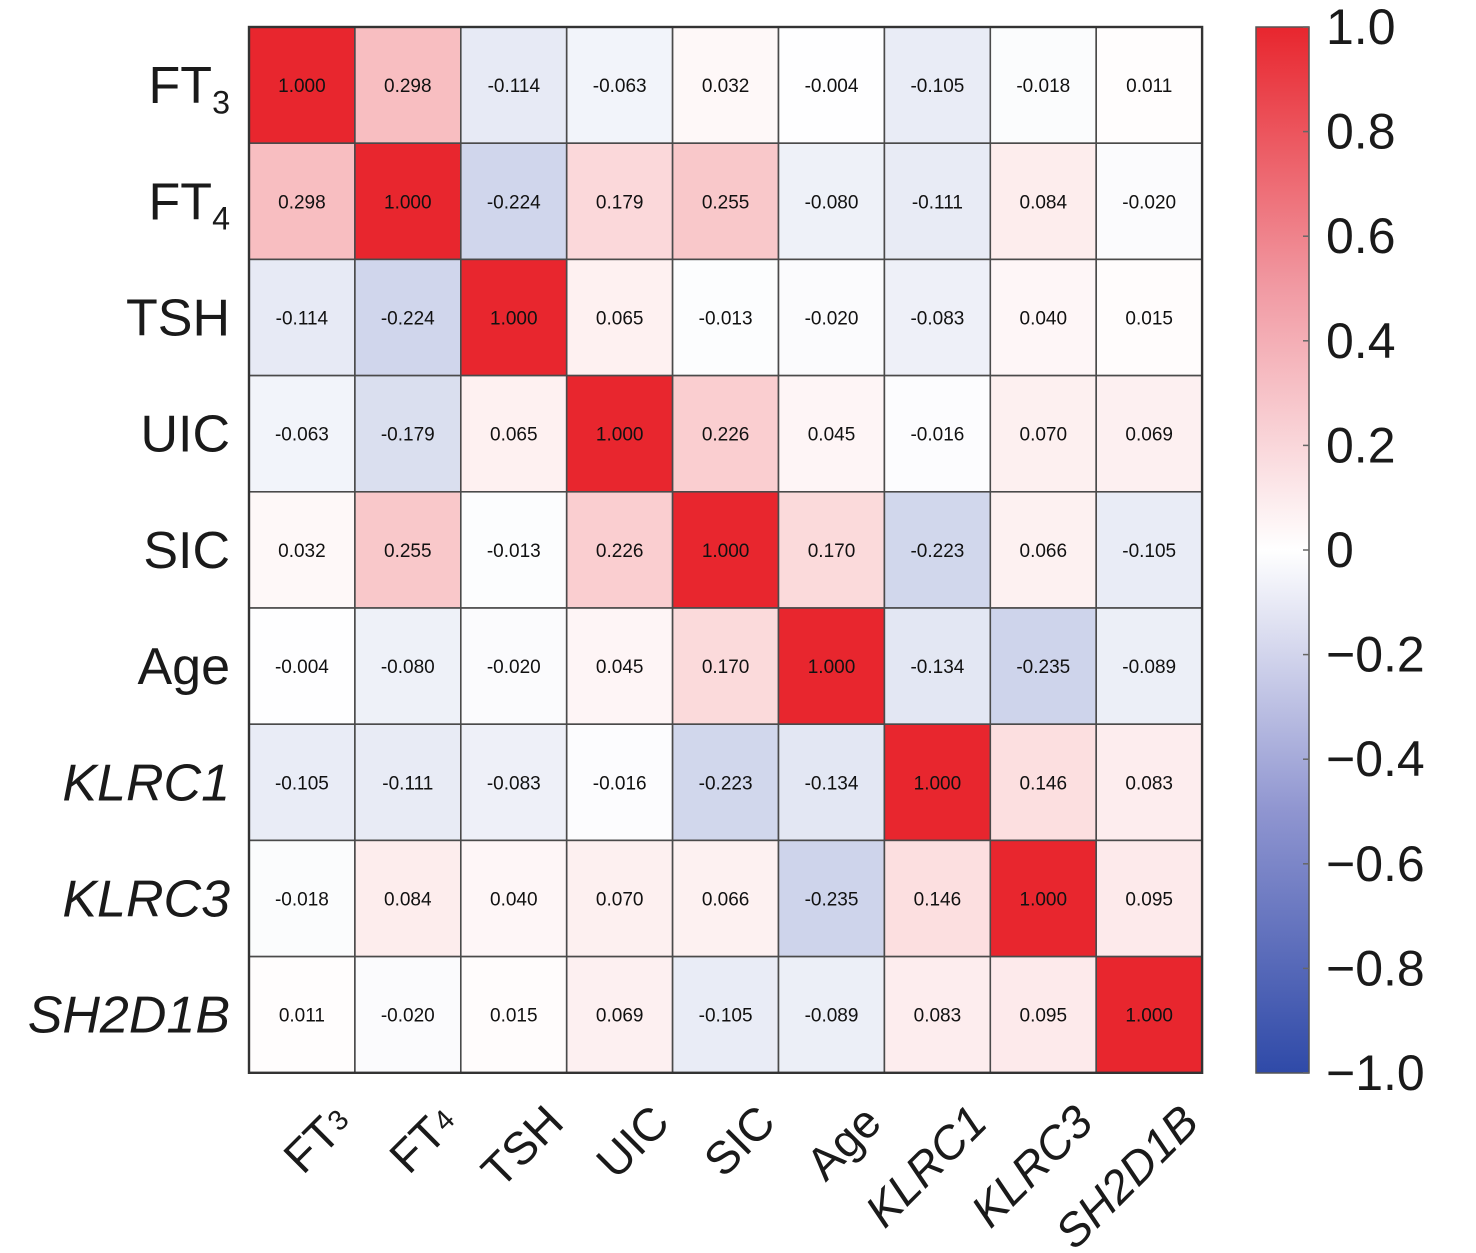  What do you see at coordinates (938, 900) in the screenshot?
I see `cell-value-label: 0.146` at bounding box center [938, 900].